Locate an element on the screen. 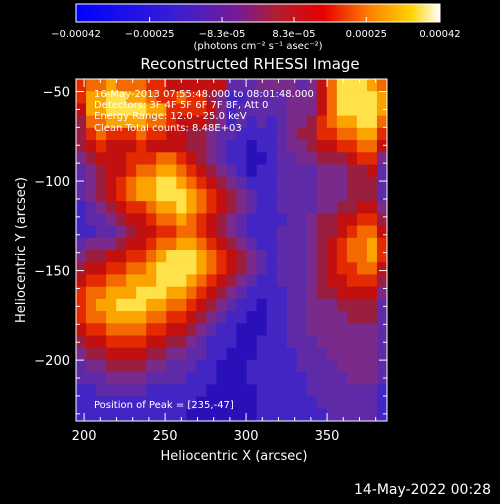  colorbar-tick-label: −0.00042 is located at coordinates (76, 34).